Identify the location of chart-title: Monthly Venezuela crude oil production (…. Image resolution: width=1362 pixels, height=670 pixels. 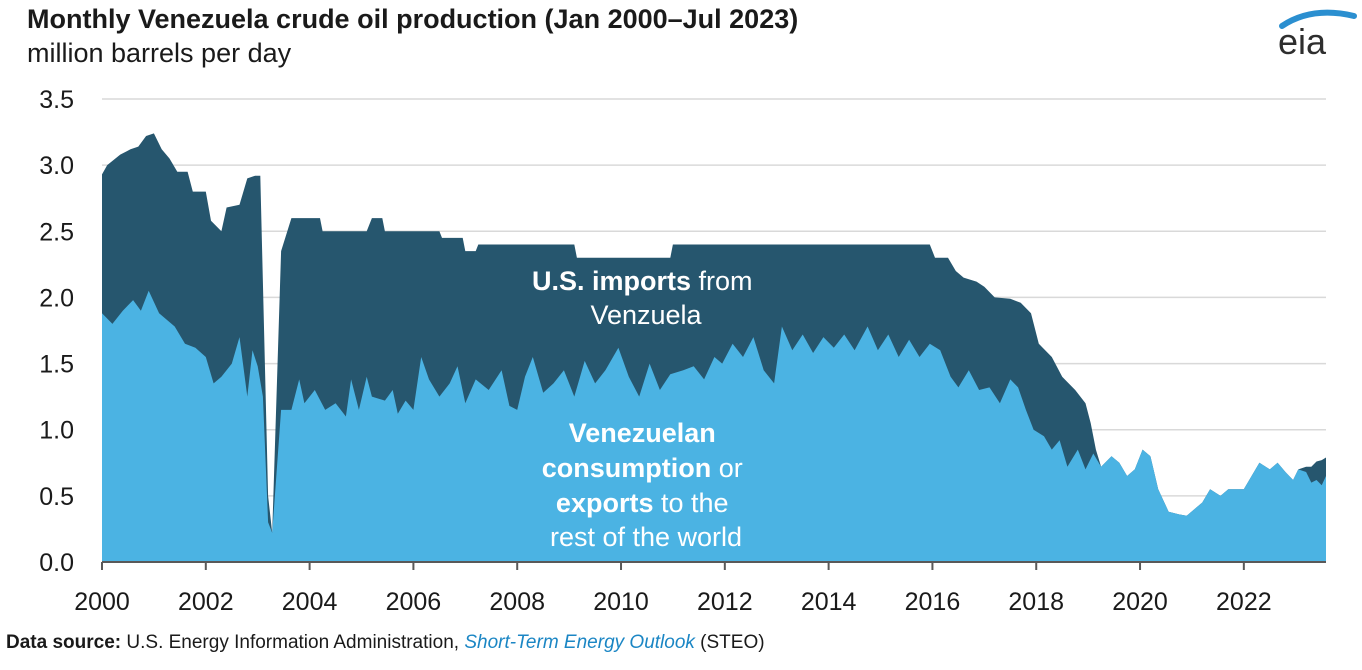
(413, 19).